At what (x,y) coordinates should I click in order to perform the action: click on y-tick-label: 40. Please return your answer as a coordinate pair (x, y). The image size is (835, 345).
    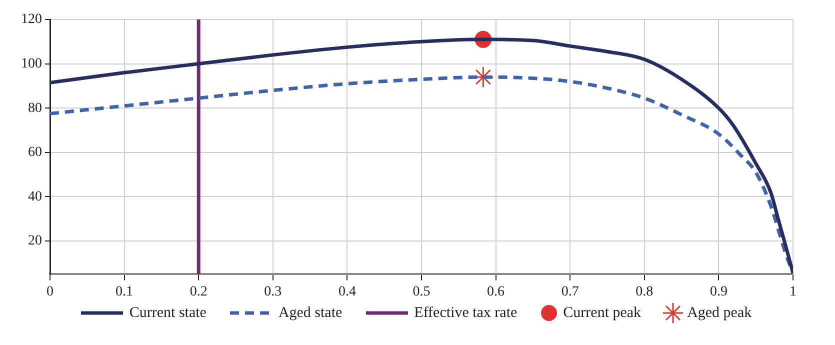
    Looking at the image, I should click on (35, 196).